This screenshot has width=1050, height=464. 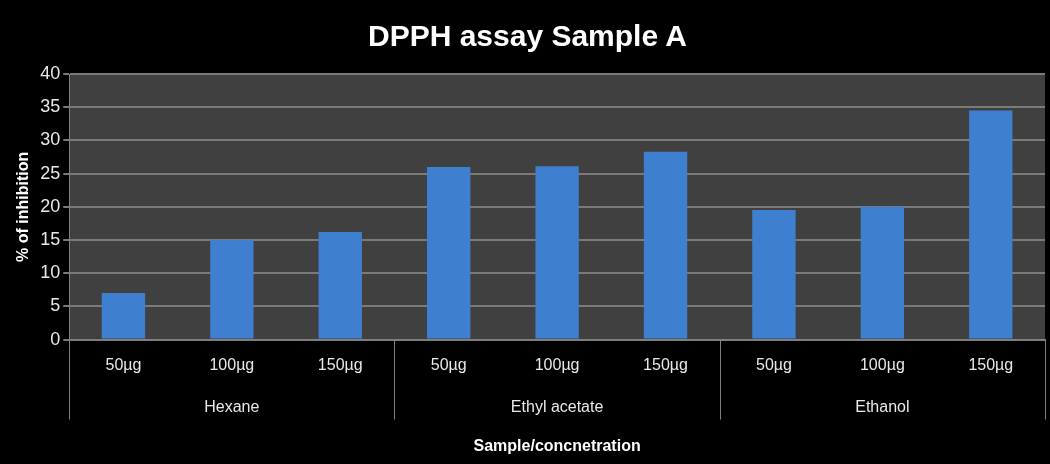 I want to click on y-tick-label: 0, so click(x=55, y=338).